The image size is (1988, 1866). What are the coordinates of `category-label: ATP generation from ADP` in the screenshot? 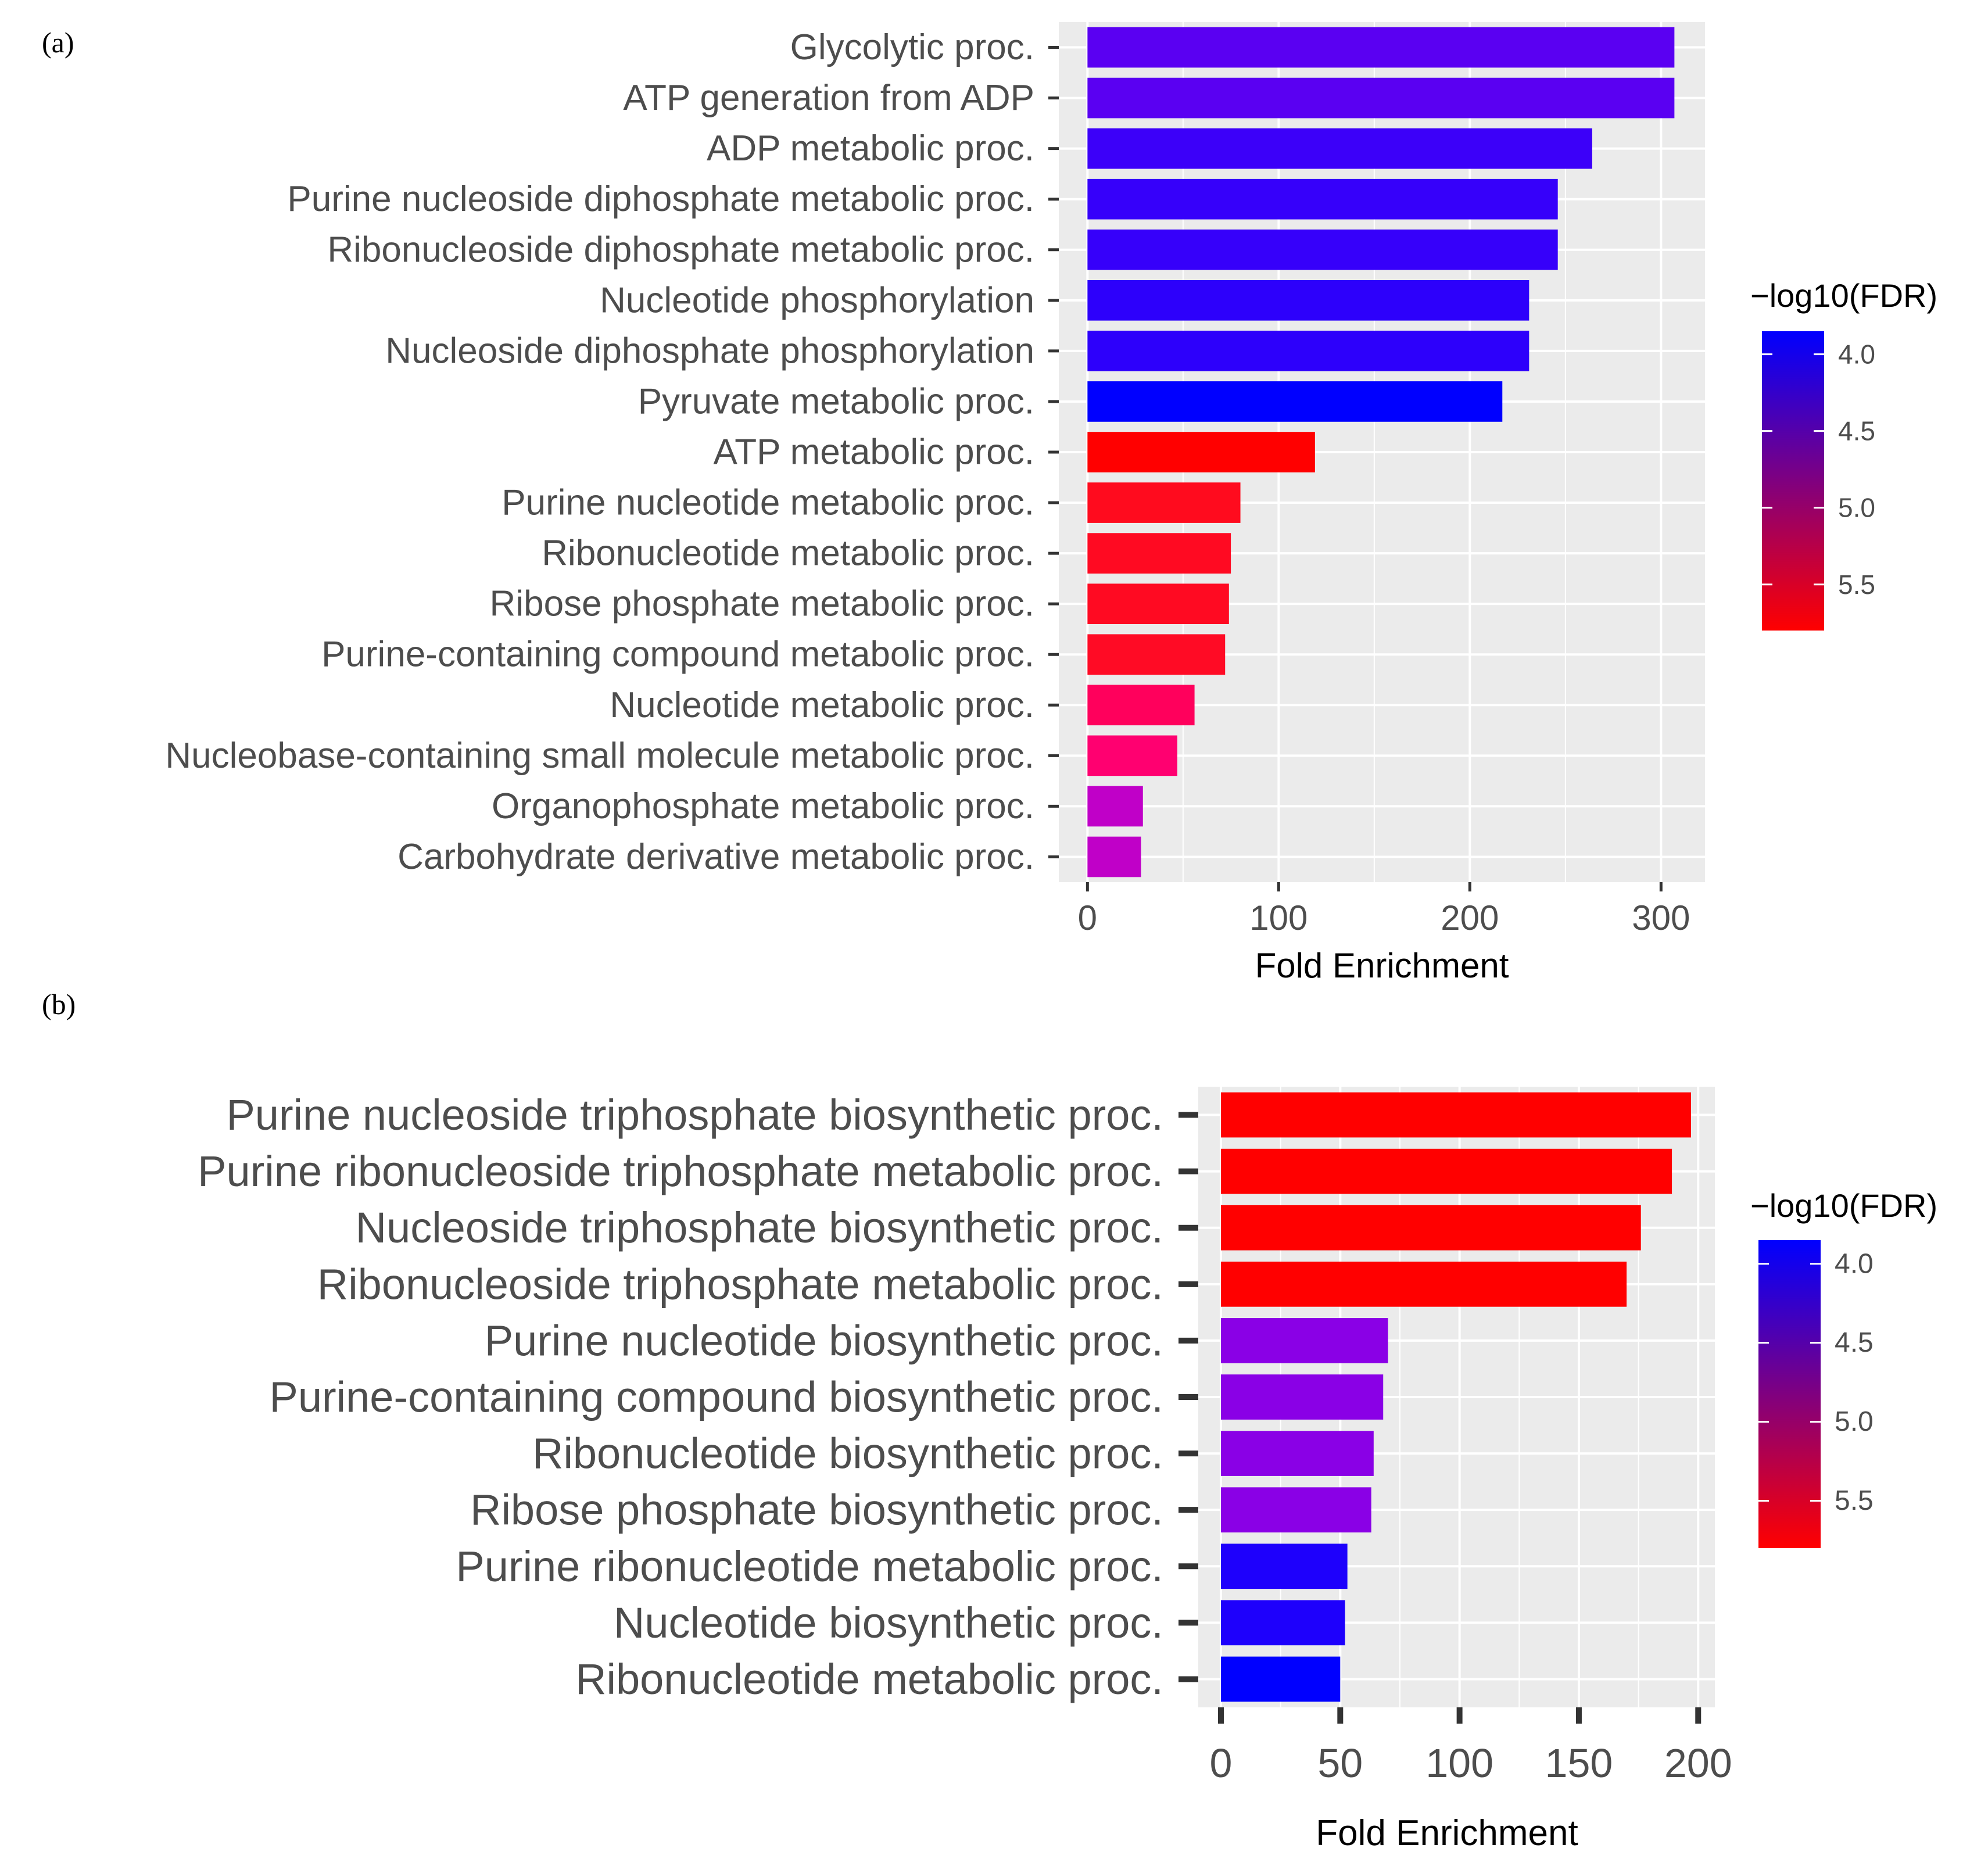 It's located at (828, 98).